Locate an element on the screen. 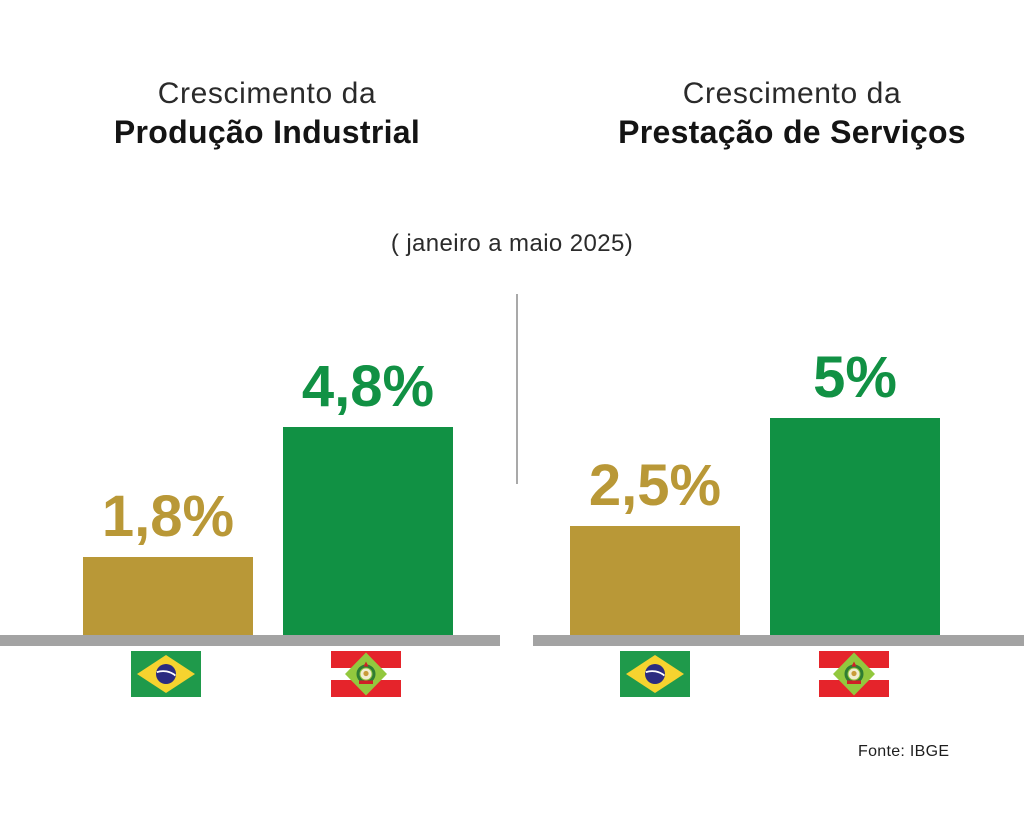 The width and height of the screenshot is (1024, 814). left-chart-title: Crescimento da Produção Industrial is located at coordinates (267, 113).